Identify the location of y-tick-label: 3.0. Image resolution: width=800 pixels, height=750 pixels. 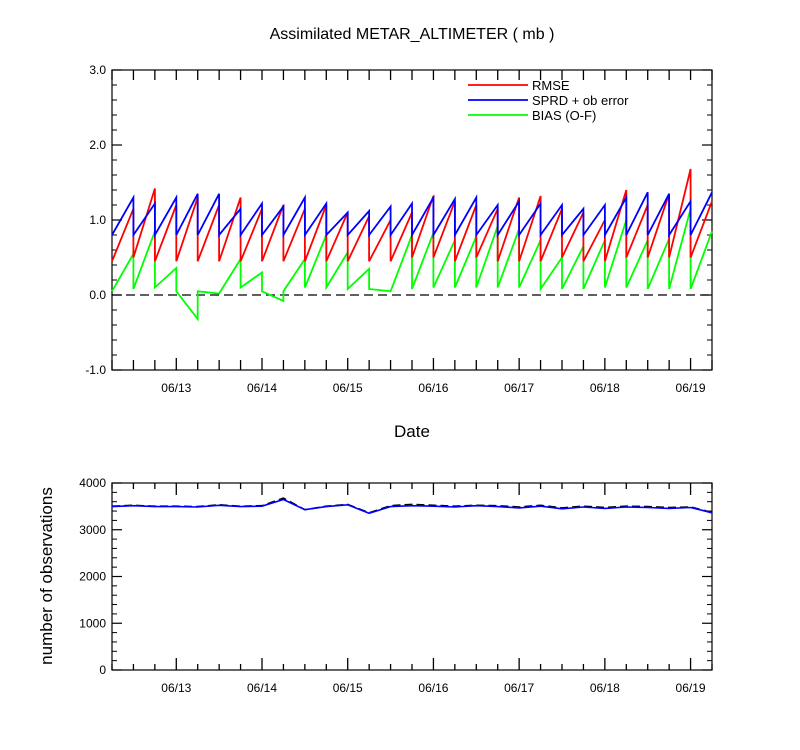
(97, 70).